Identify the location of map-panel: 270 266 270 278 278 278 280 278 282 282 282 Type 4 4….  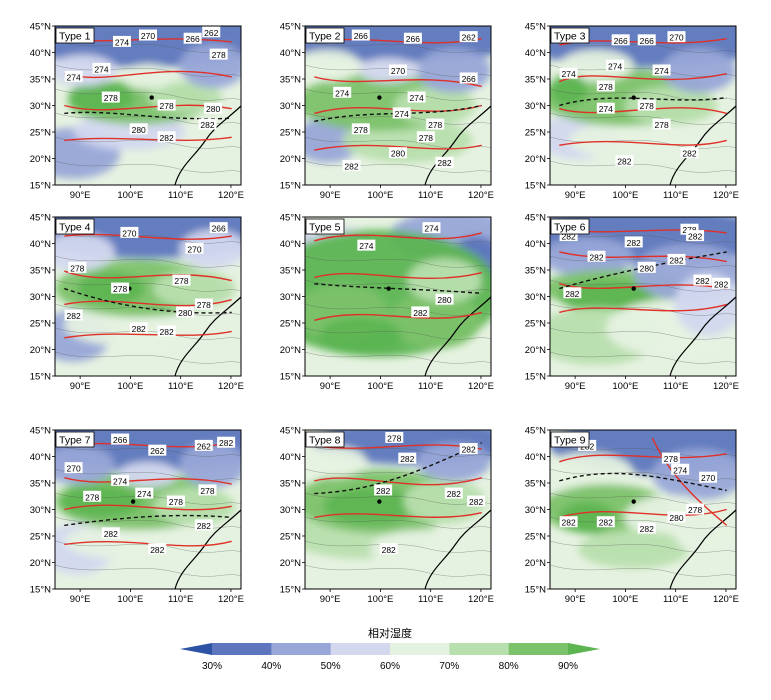
(137, 303).